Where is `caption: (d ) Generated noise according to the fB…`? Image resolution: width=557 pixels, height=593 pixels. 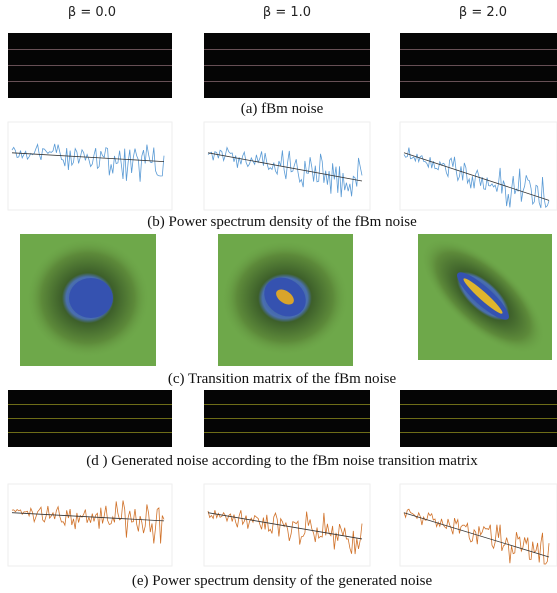 caption: (d ) Generated noise according to the fB… is located at coordinates (282, 461).